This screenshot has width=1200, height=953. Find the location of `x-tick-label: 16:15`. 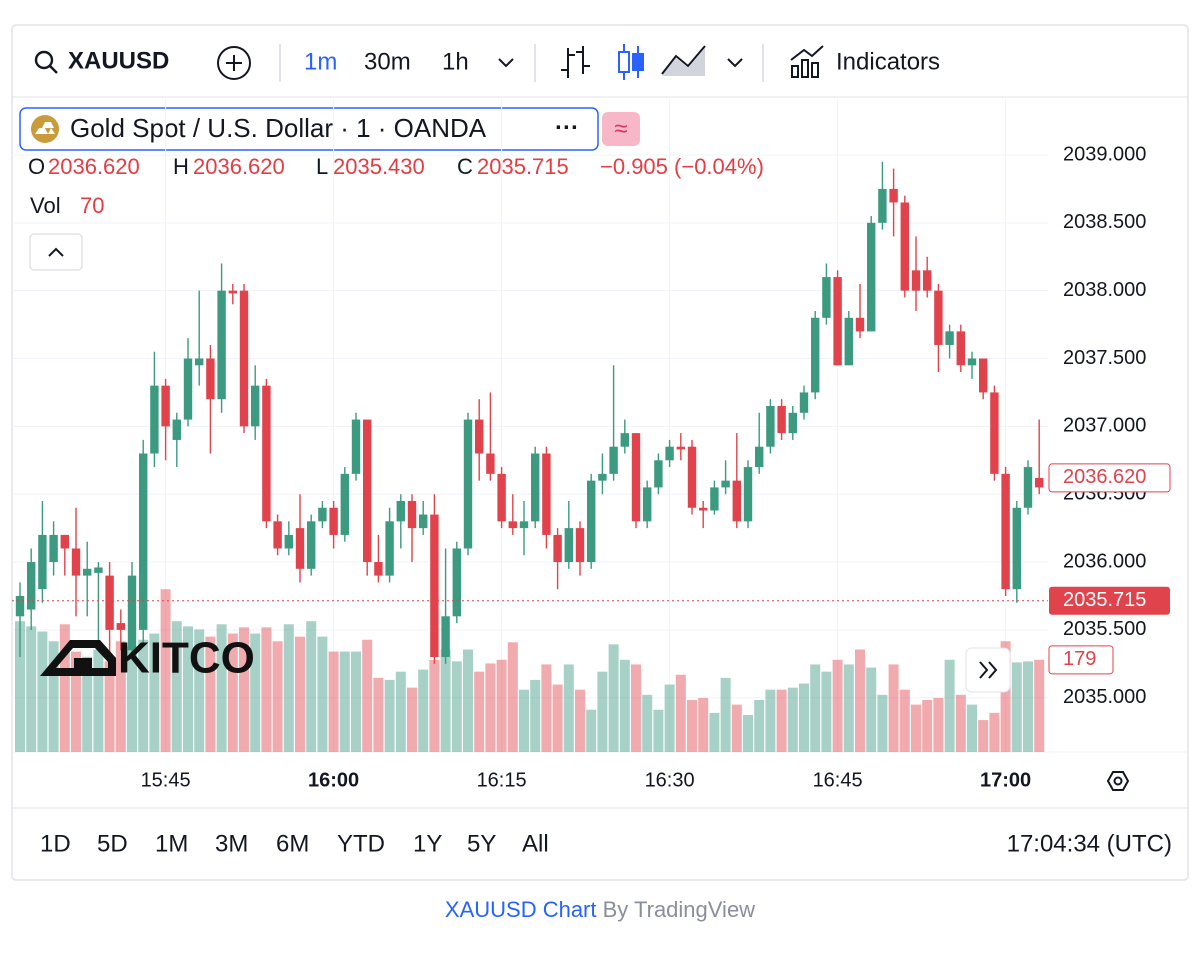

x-tick-label: 16:15 is located at coordinates (502, 780).